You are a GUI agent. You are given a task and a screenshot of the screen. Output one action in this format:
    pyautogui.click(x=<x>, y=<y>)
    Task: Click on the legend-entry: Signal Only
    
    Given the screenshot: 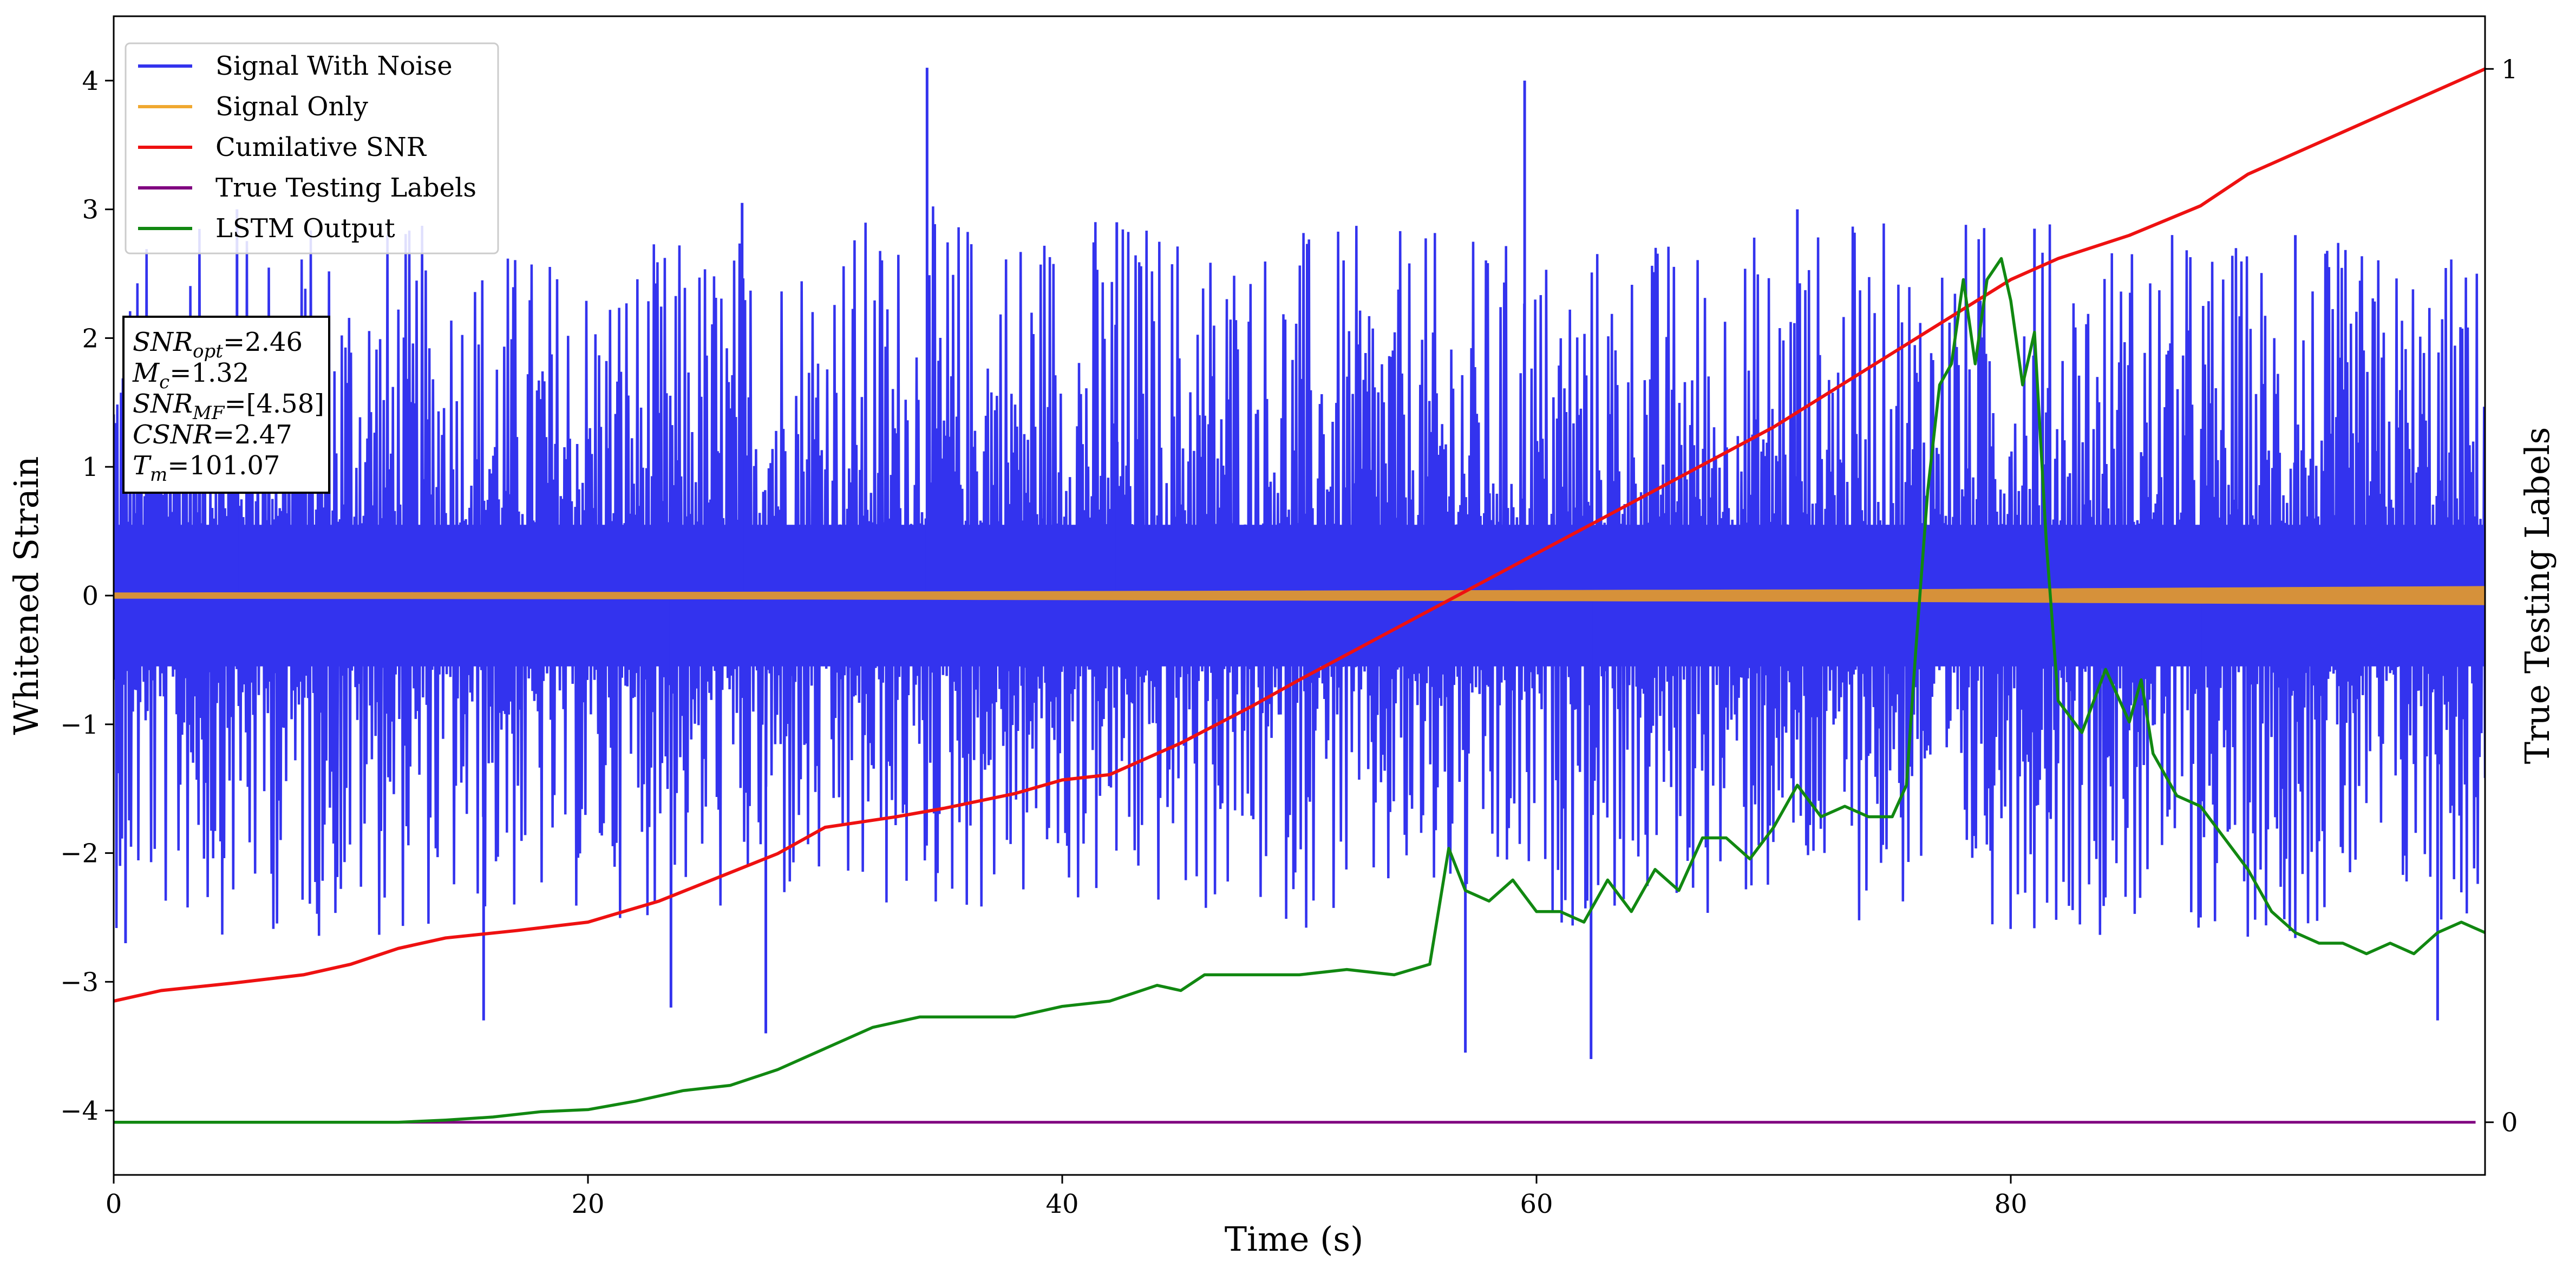 What is the action you would take?
    pyautogui.click(x=291, y=107)
    